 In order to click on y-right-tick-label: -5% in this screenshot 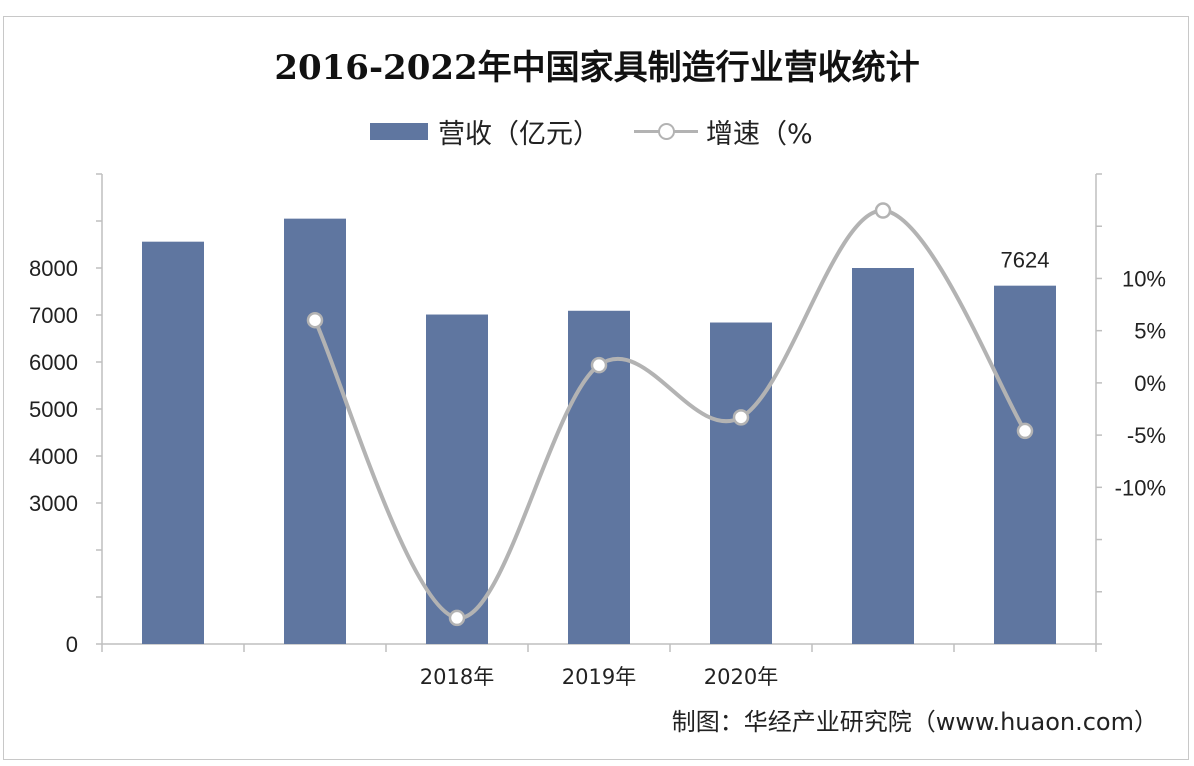, I will do `click(1146, 435)`.